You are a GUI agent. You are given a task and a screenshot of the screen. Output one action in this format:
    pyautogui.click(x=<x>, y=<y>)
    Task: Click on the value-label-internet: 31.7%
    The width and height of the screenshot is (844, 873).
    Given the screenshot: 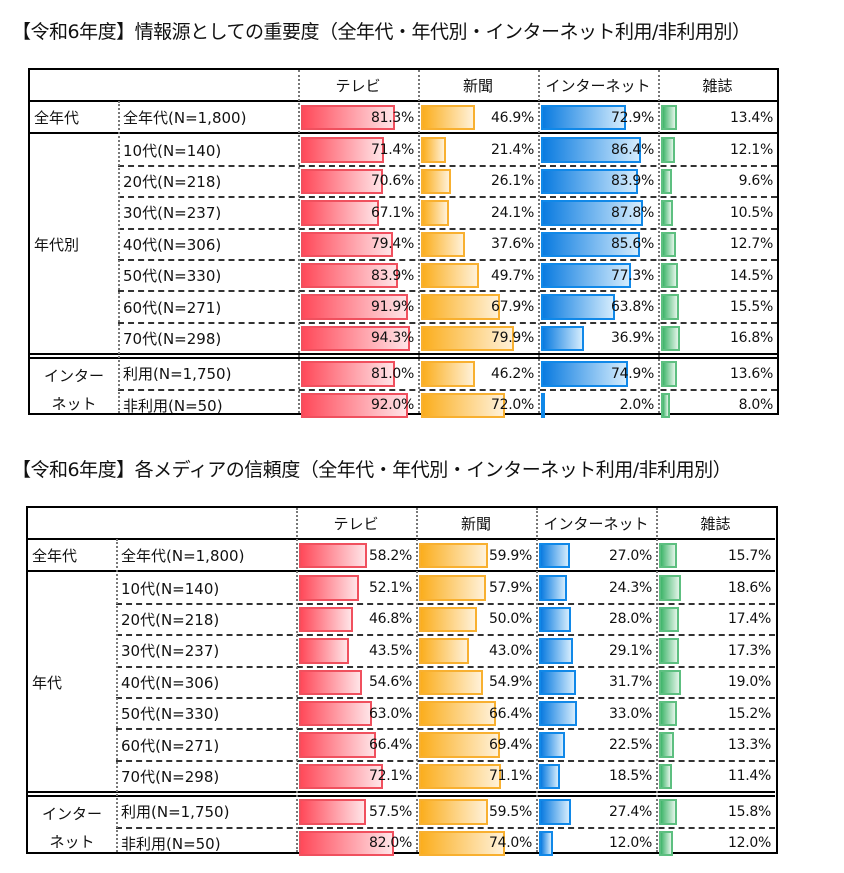 What is the action you would take?
    pyautogui.click(x=630, y=682)
    